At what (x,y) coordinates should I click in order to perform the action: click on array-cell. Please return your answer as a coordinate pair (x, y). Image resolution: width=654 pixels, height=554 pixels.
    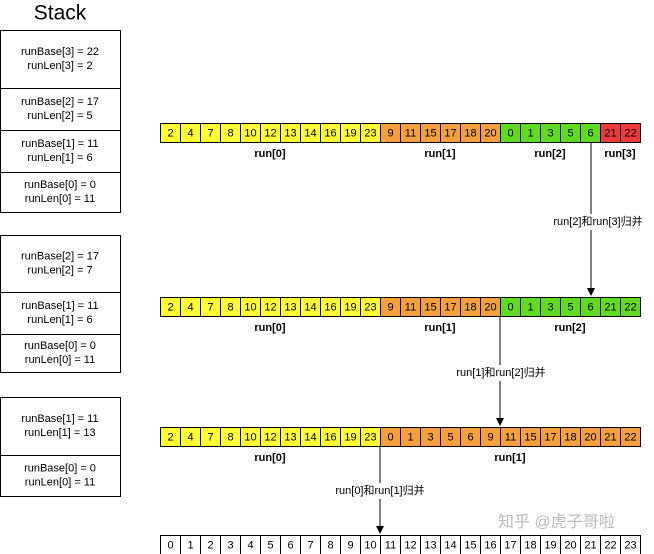
    Looking at the image, I should click on (630, 437).